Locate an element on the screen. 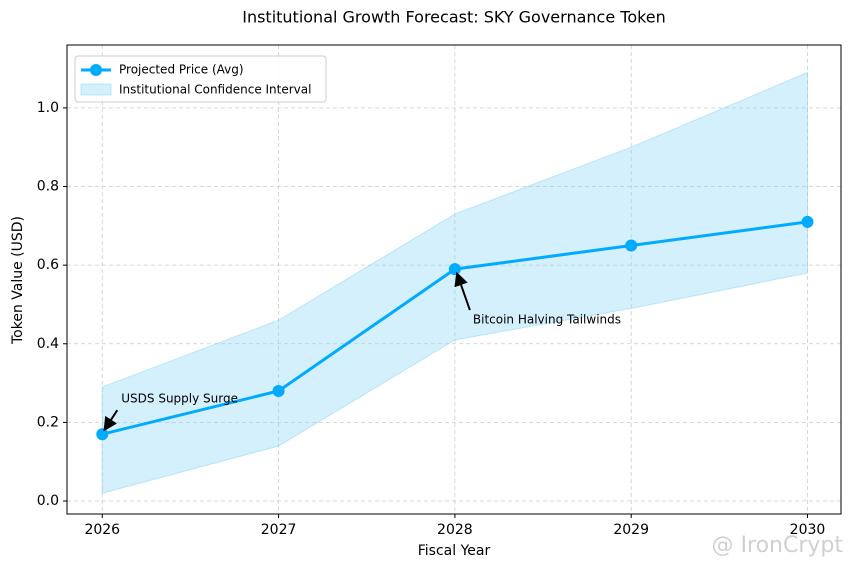 The width and height of the screenshot is (851, 571). watermark: @ IronCrypt is located at coordinates (778, 545).